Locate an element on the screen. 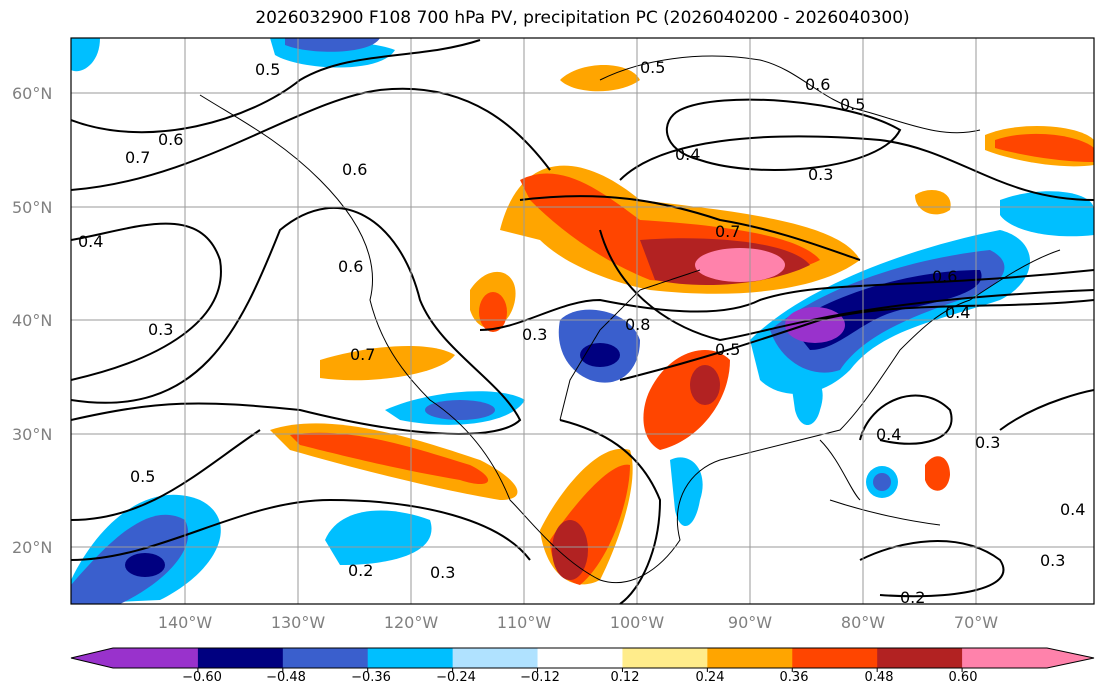  lat-axis-labels: 60°N 50°N 40°N 30°N 20°N is located at coordinates (32, 320).